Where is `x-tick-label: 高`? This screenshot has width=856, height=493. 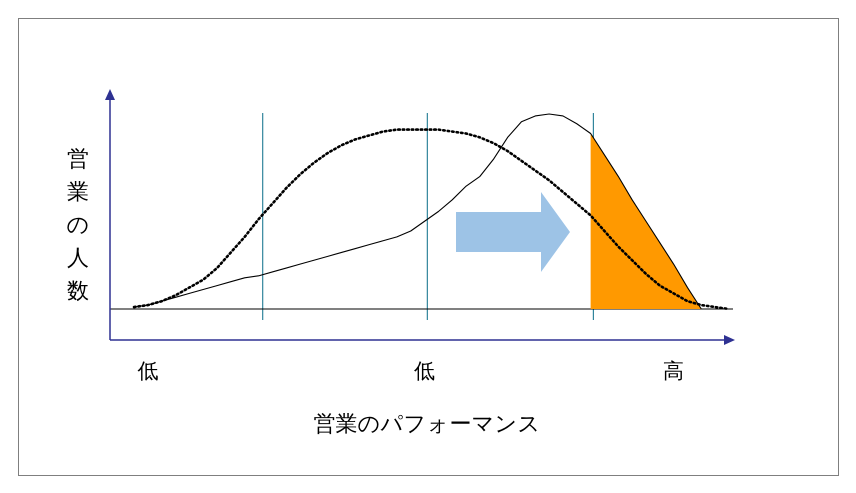
x-tick-label: 高 is located at coordinates (673, 371).